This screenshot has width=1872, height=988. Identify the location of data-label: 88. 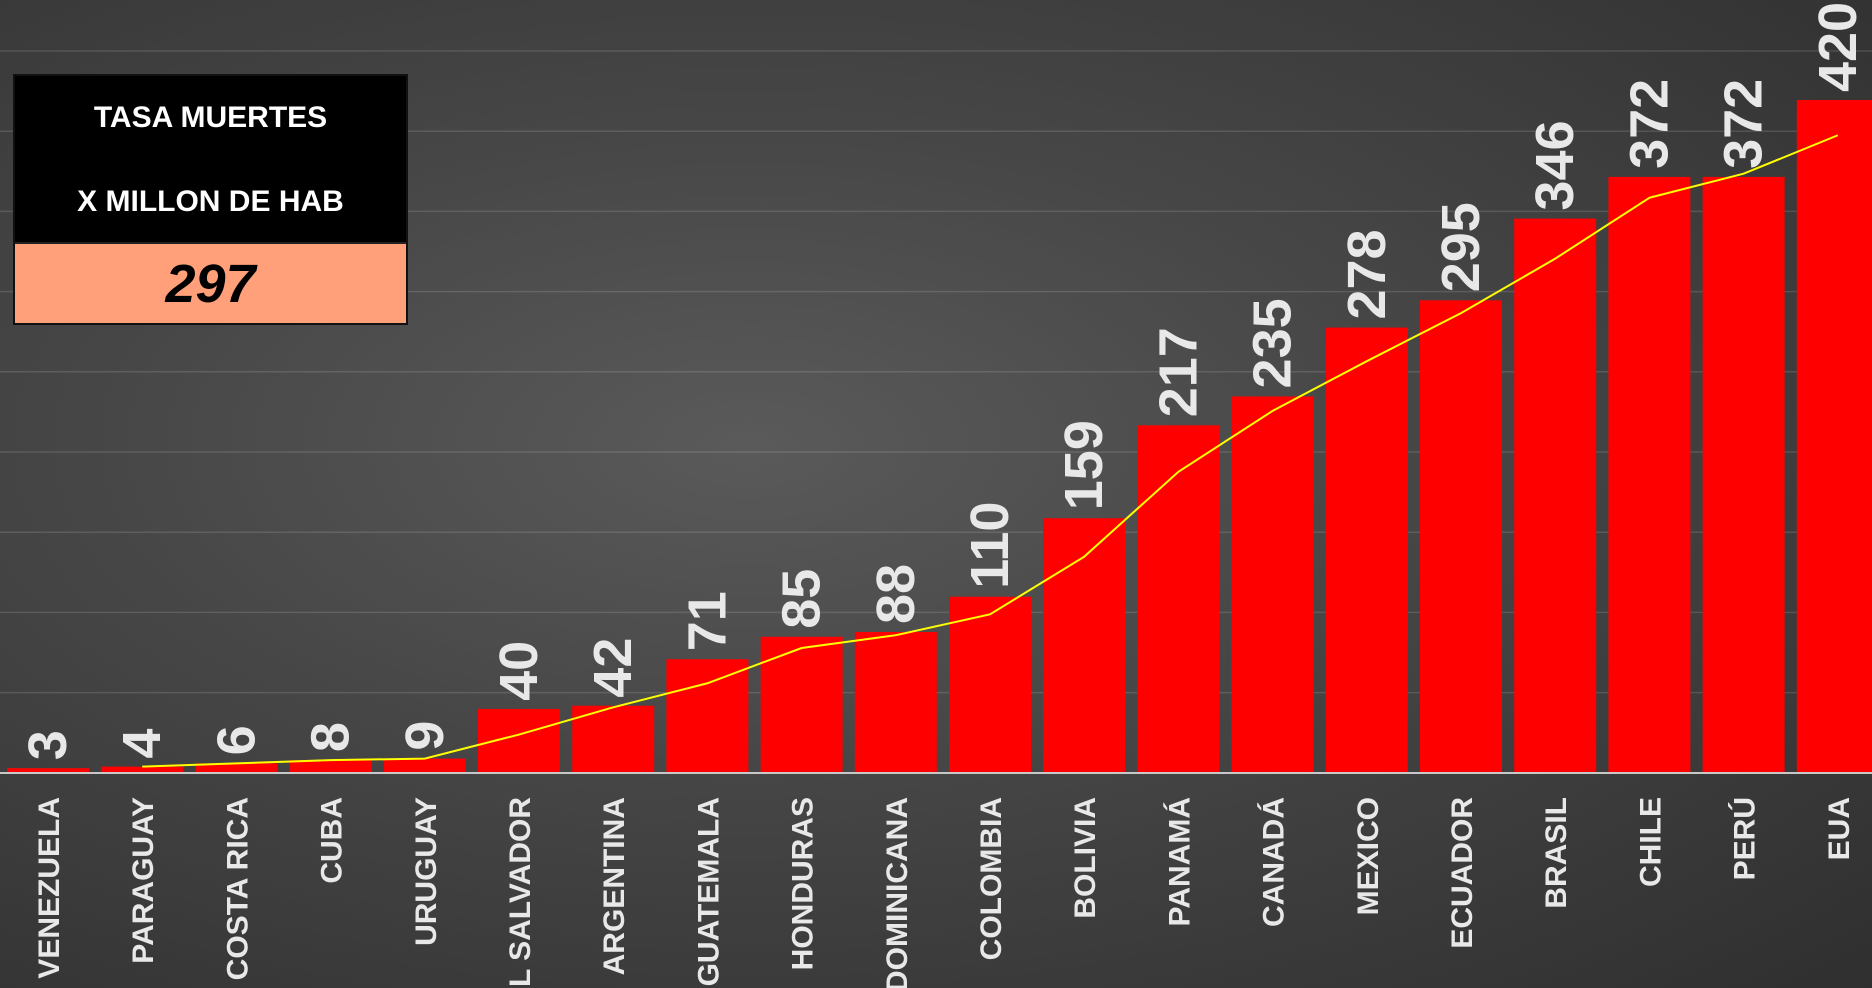
(896, 594).